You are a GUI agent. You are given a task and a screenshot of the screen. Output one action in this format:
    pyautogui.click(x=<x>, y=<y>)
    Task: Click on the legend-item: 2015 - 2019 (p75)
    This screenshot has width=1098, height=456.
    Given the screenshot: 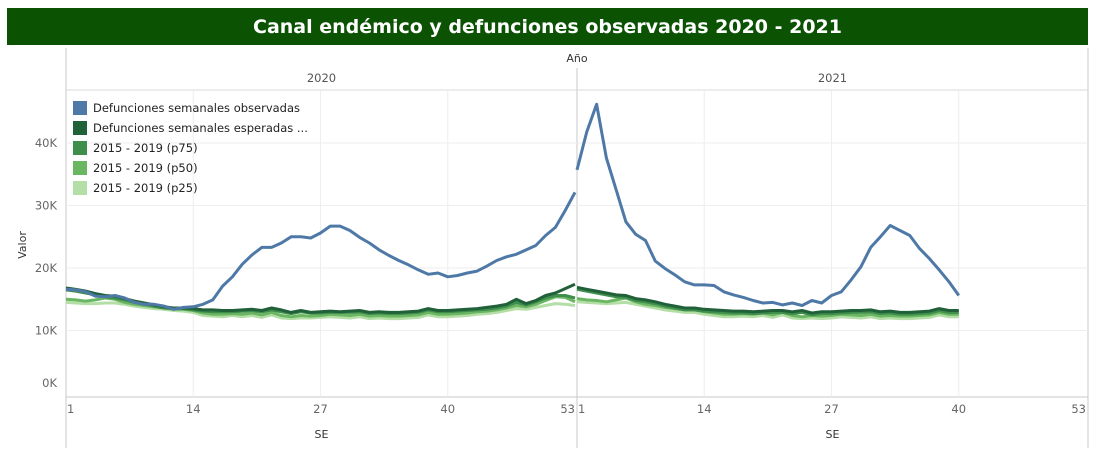 What is the action you would take?
    pyautogui.click(x=190, y=148)
    